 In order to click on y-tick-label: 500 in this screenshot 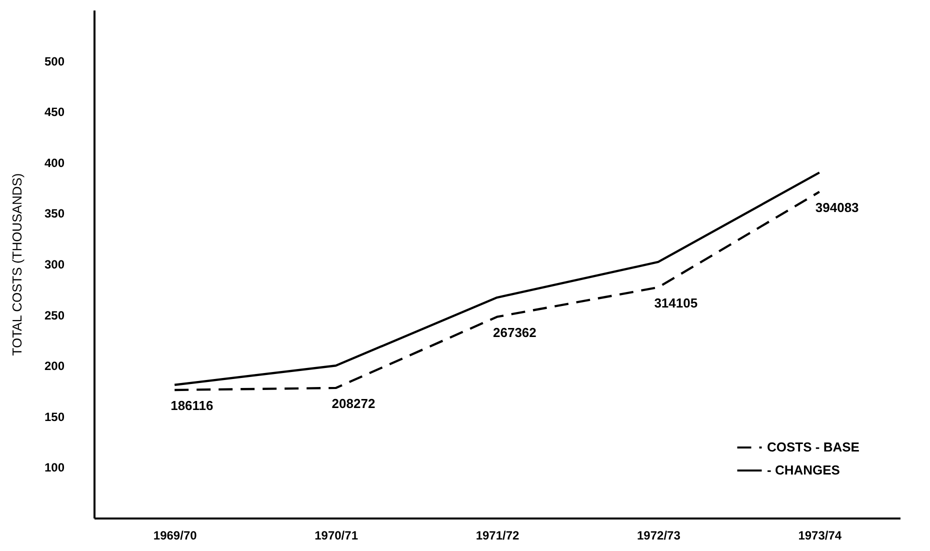, I will do `click(54, 61)`.